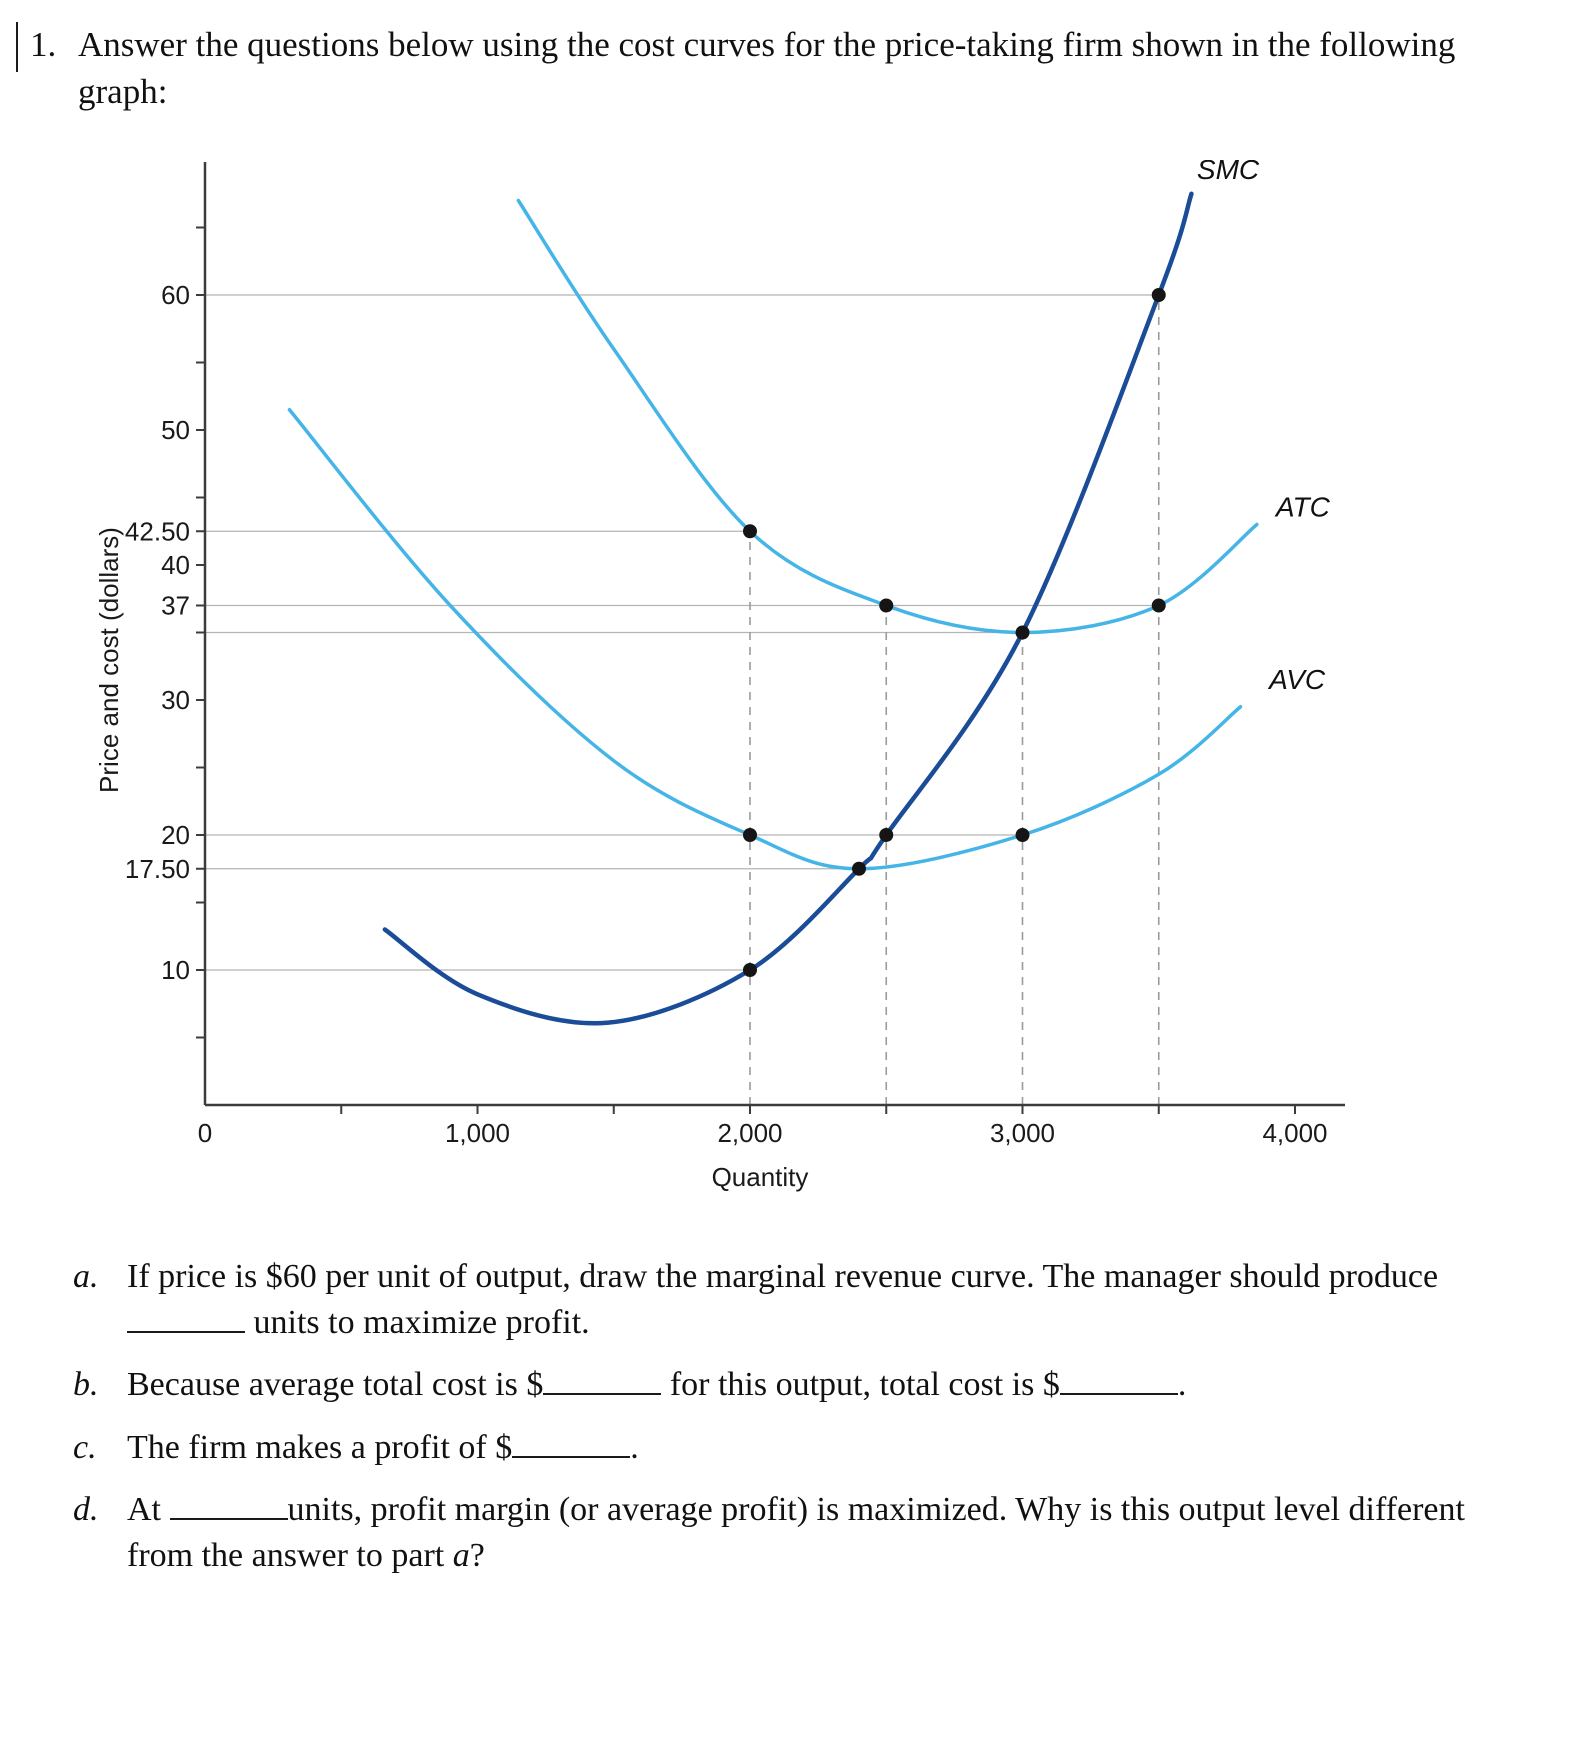  Describe the element at coordinates (175, 700) in the screenshot. I see `y-tick-label: 30` at that location.